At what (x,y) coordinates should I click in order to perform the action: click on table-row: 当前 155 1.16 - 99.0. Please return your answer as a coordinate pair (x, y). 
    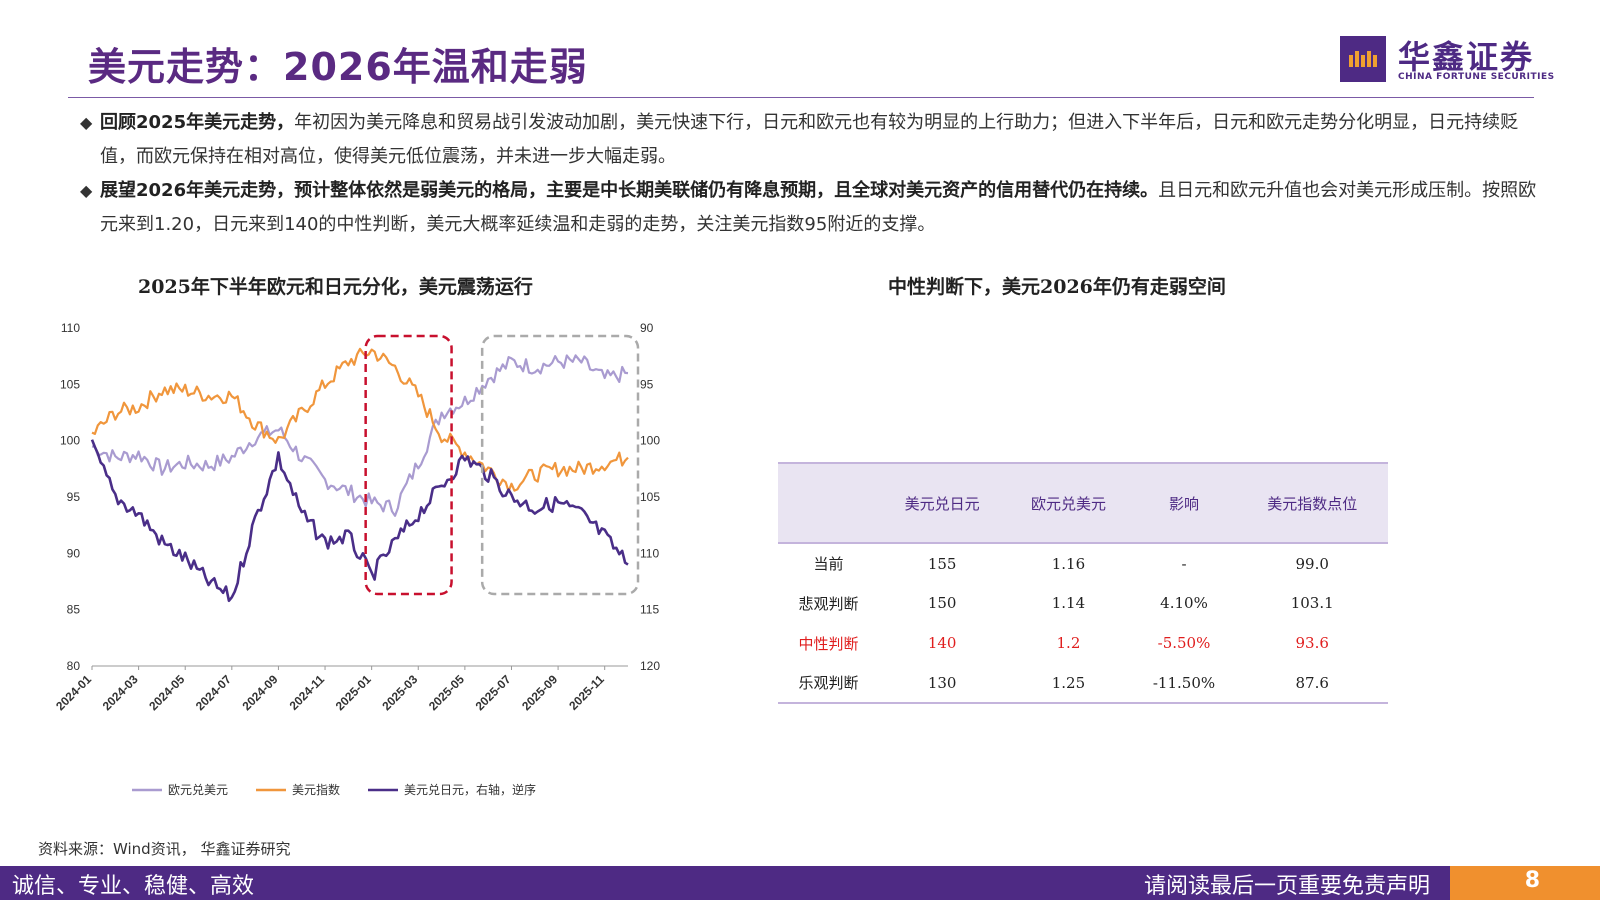
    Looking at the image, I should click on (1083, 563).